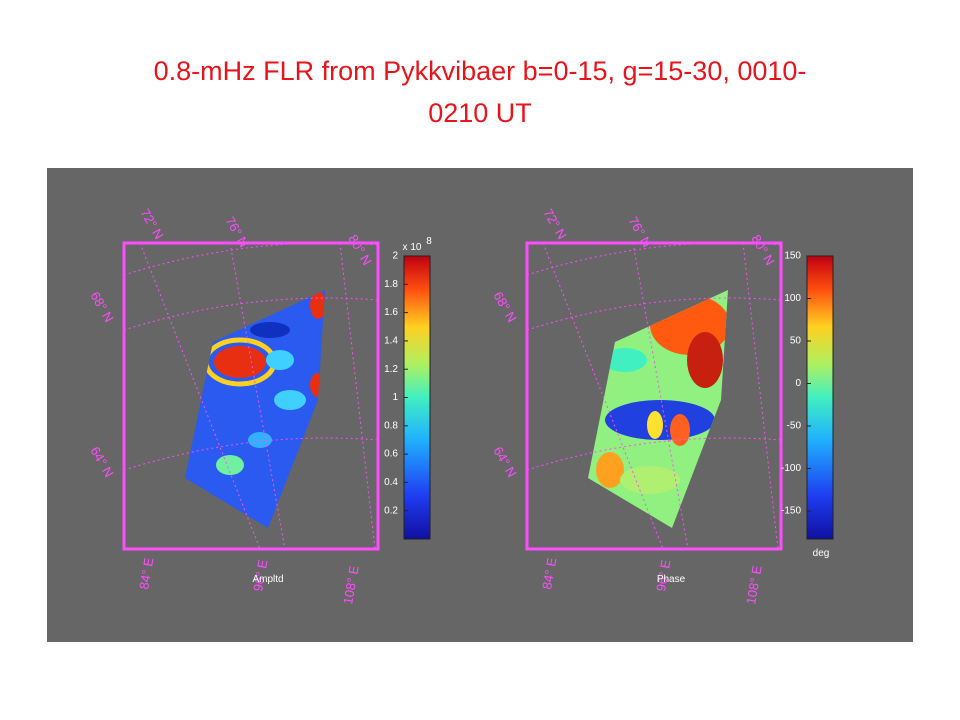 This screenshot has width=960, height=720. I want to click on colorbar-tick-label: 0.8, so click(391, 425).